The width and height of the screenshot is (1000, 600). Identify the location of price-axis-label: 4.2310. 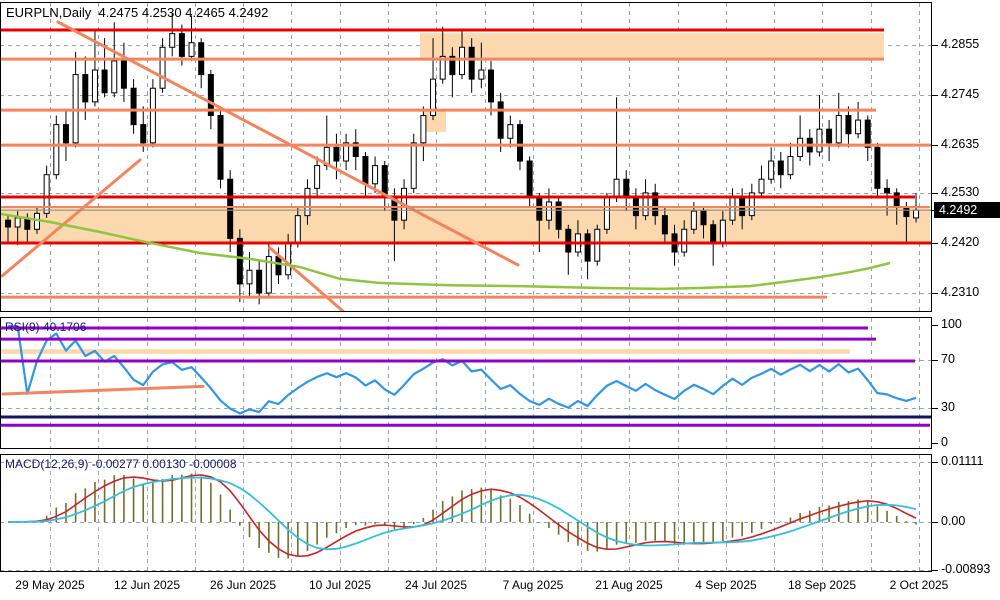
(960, 292).